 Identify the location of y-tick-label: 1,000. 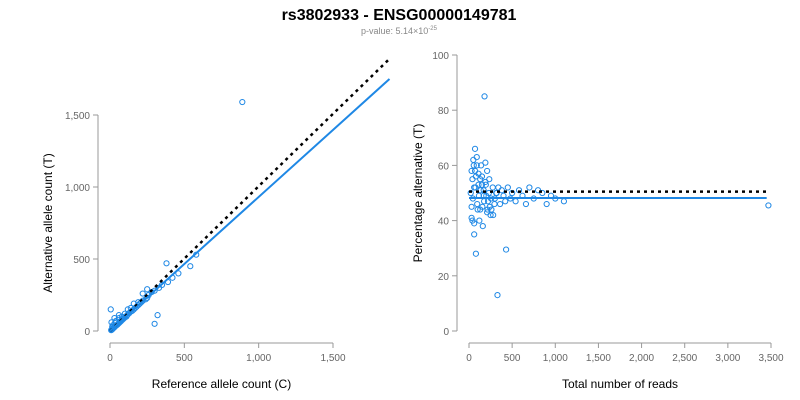
(77, 188).